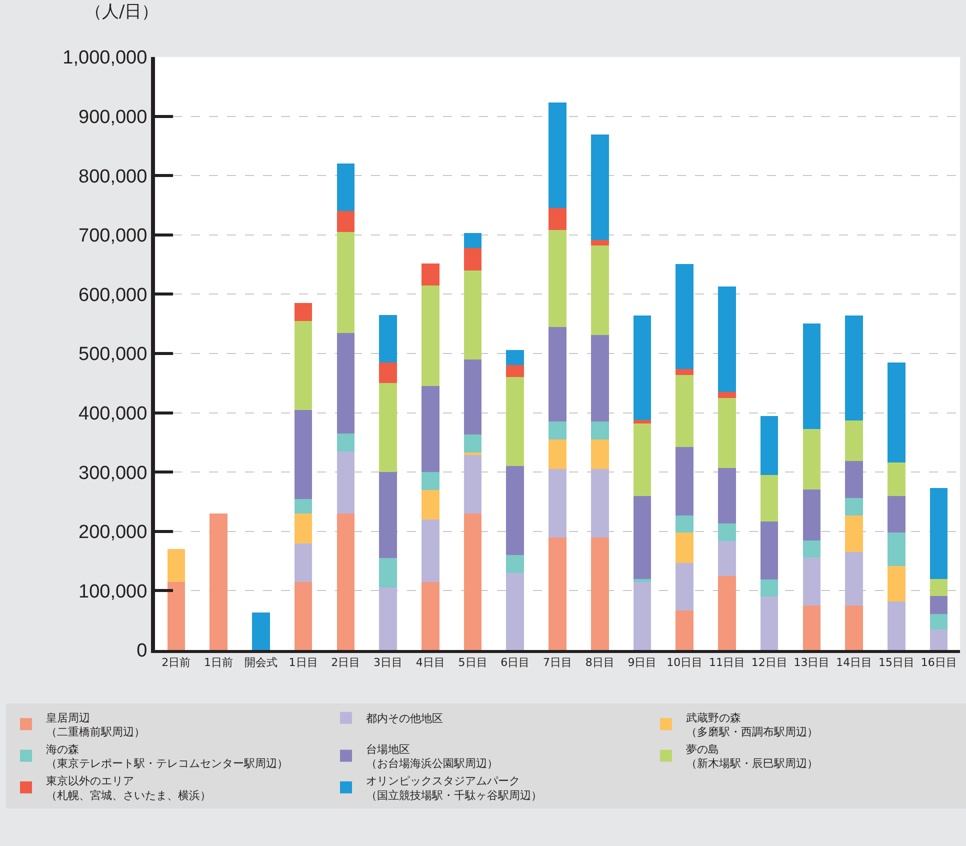 The height and width of the screenshot is (846, 966). I want to click on y-tick-label: 300,000, so click(113, 473).